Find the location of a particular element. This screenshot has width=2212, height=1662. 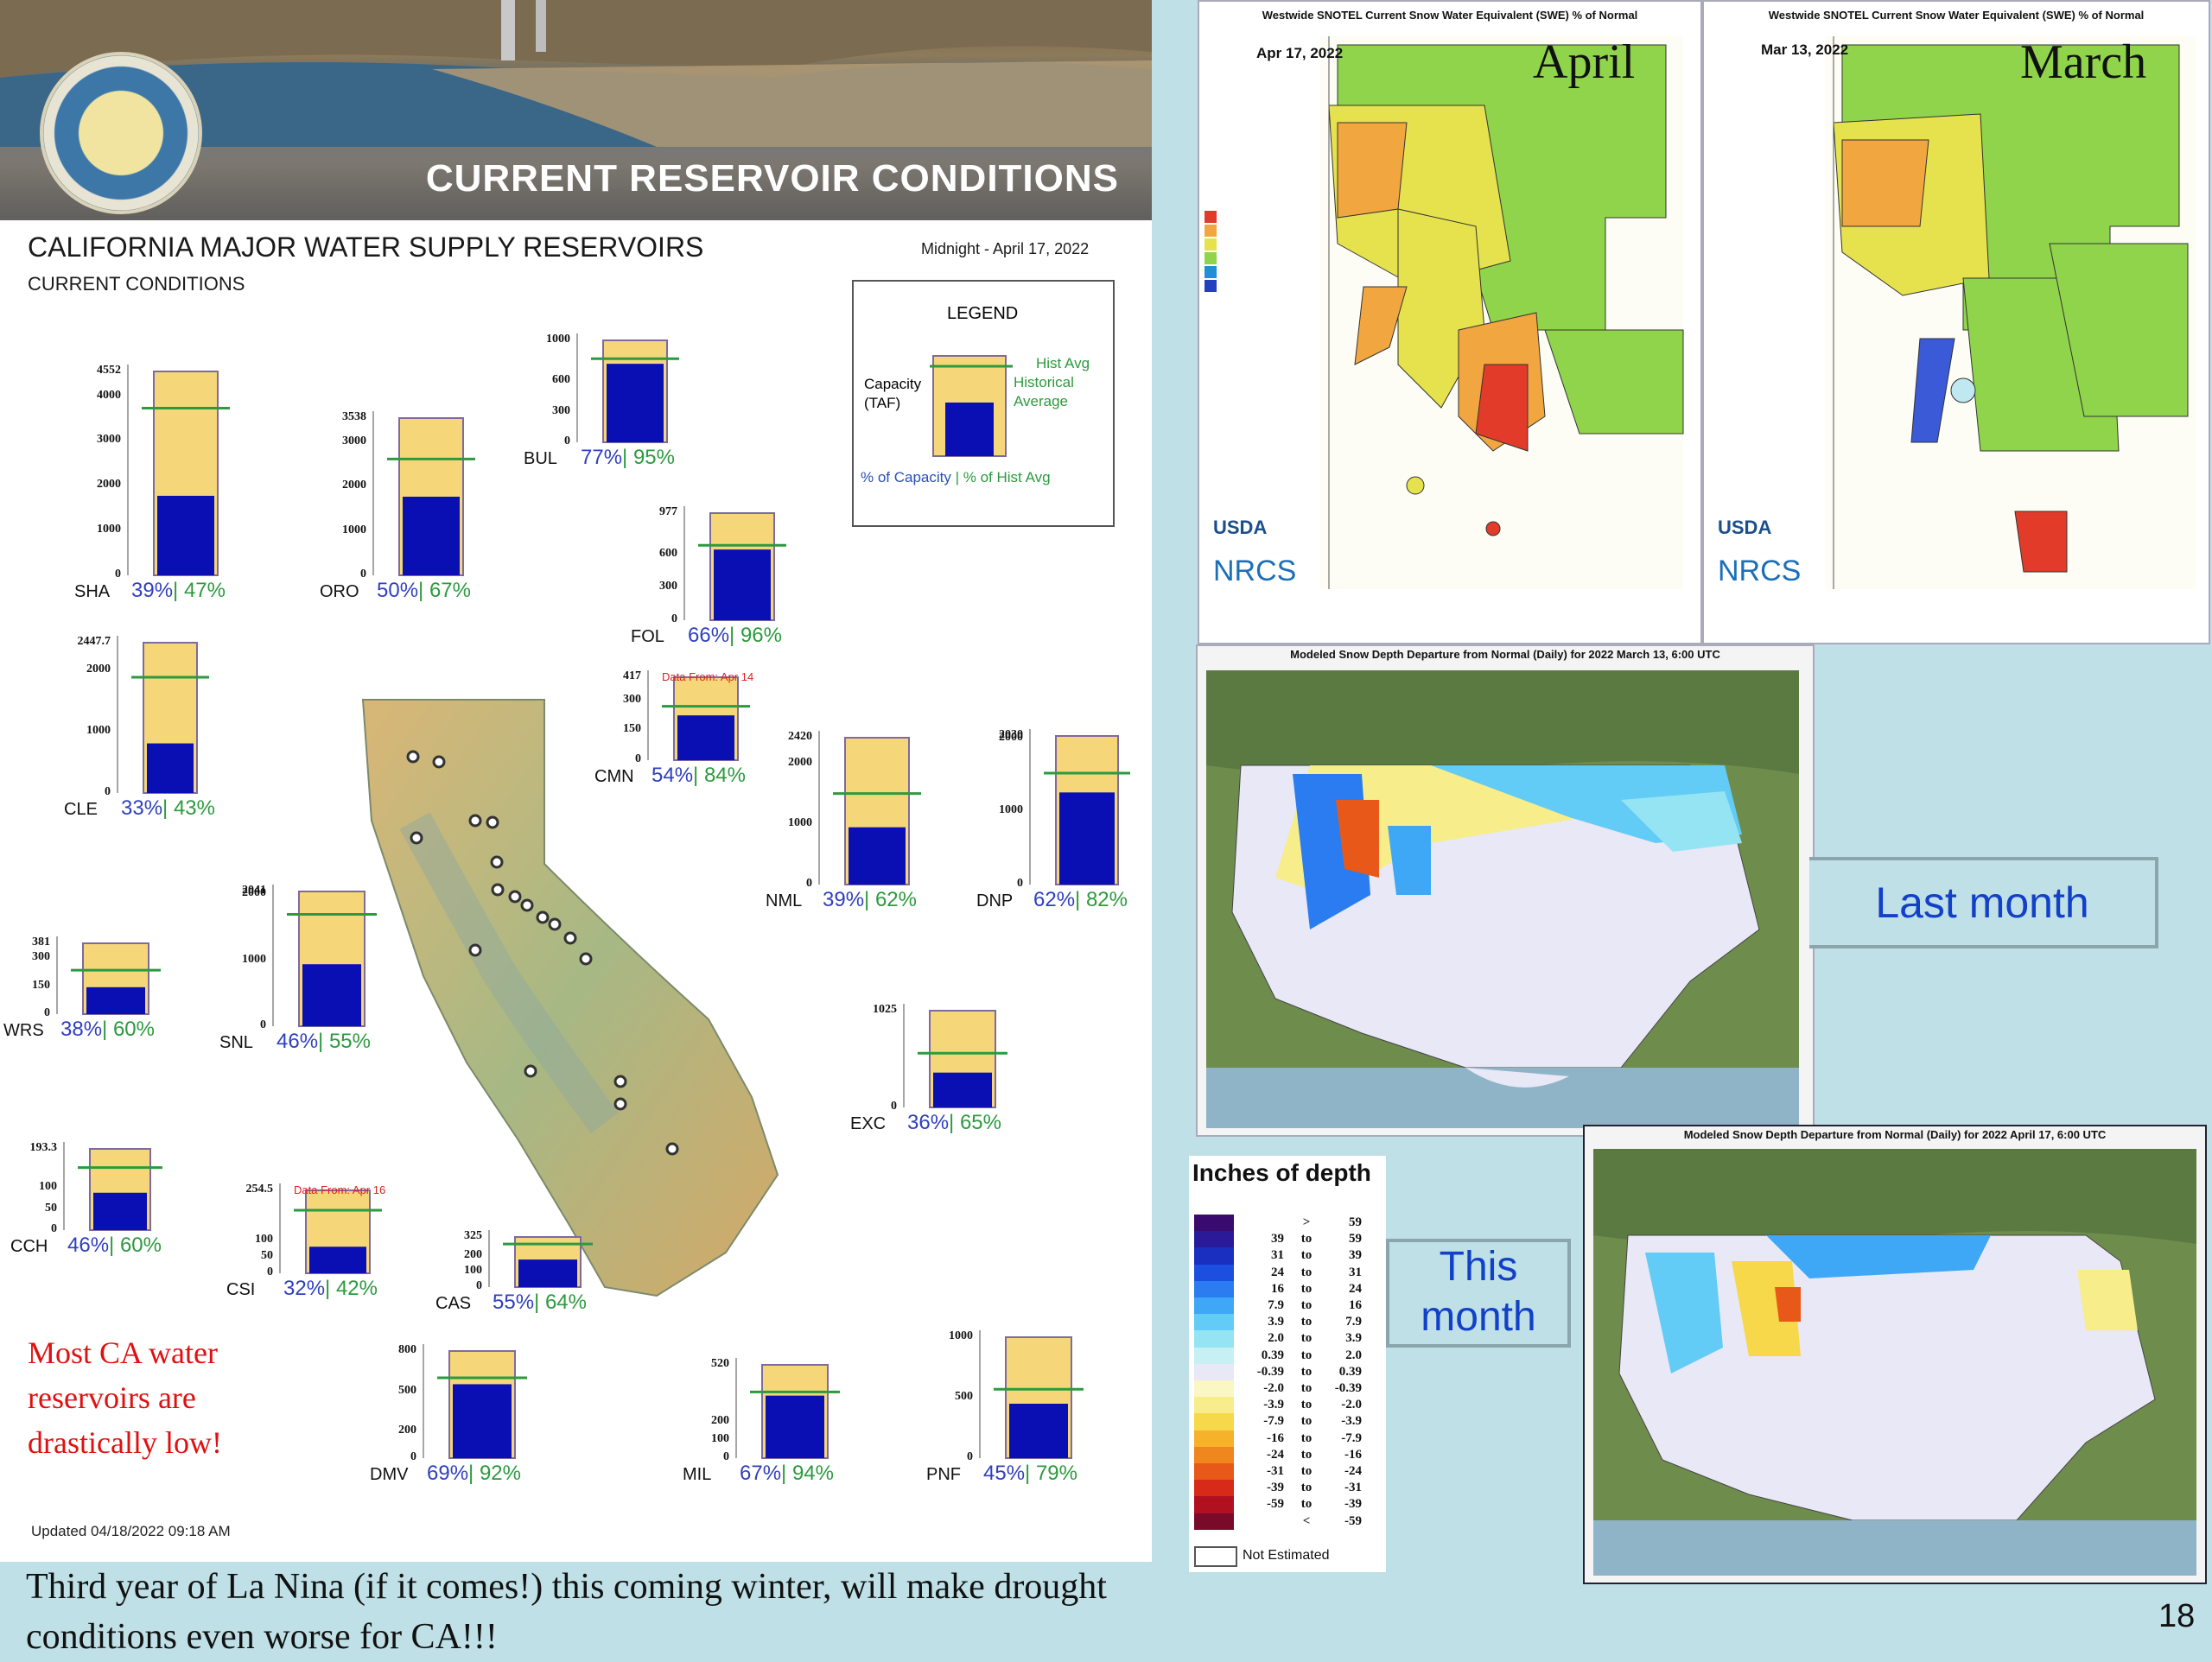

legend-title: LEGEND is located at coordinates (983, 313).